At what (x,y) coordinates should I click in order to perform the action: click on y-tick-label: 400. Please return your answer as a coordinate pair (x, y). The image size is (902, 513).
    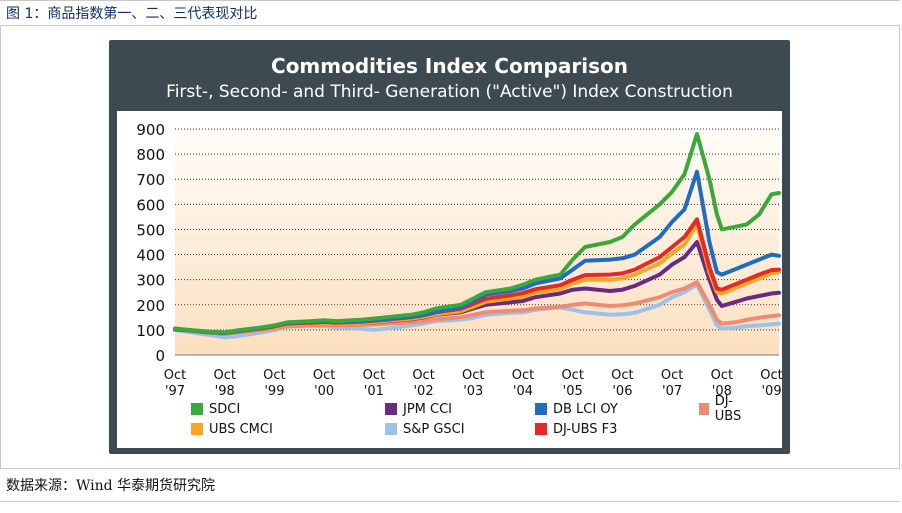
    Looking at the image, I should click on (150, 256).